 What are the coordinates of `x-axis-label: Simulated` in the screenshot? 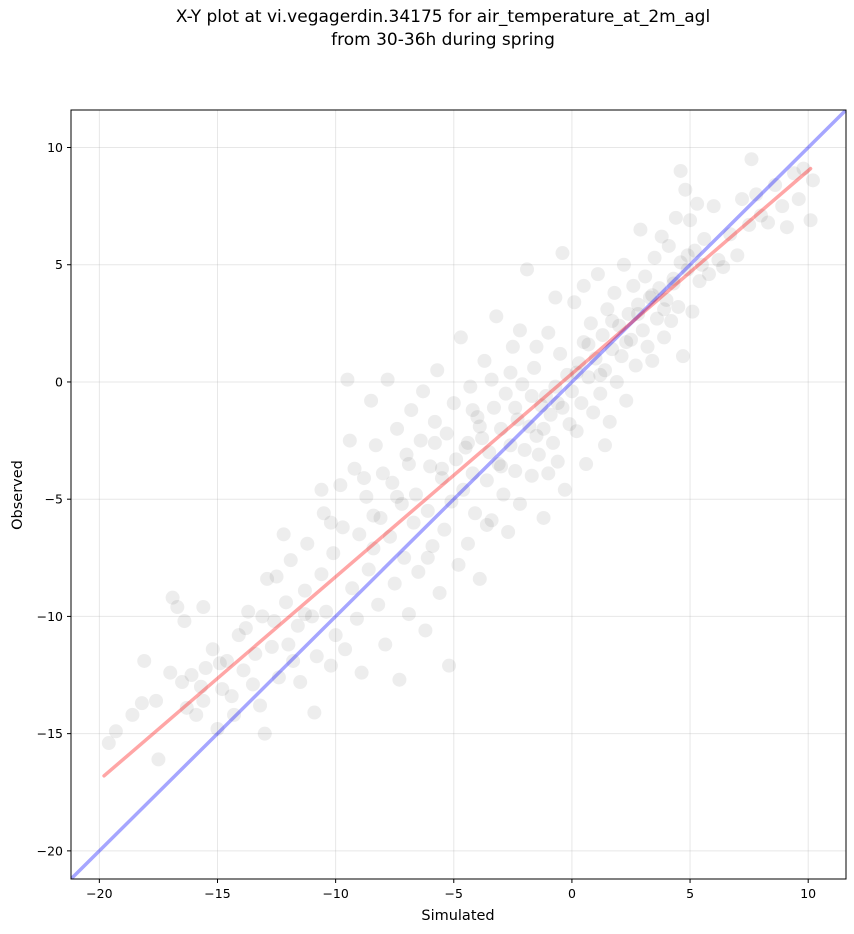 It's located at (457, 916).